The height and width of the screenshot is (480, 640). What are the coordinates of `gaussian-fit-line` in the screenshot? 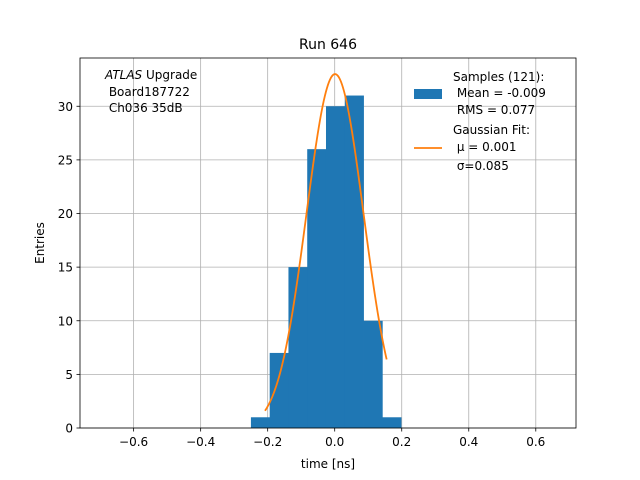 It's located at (326, 242).